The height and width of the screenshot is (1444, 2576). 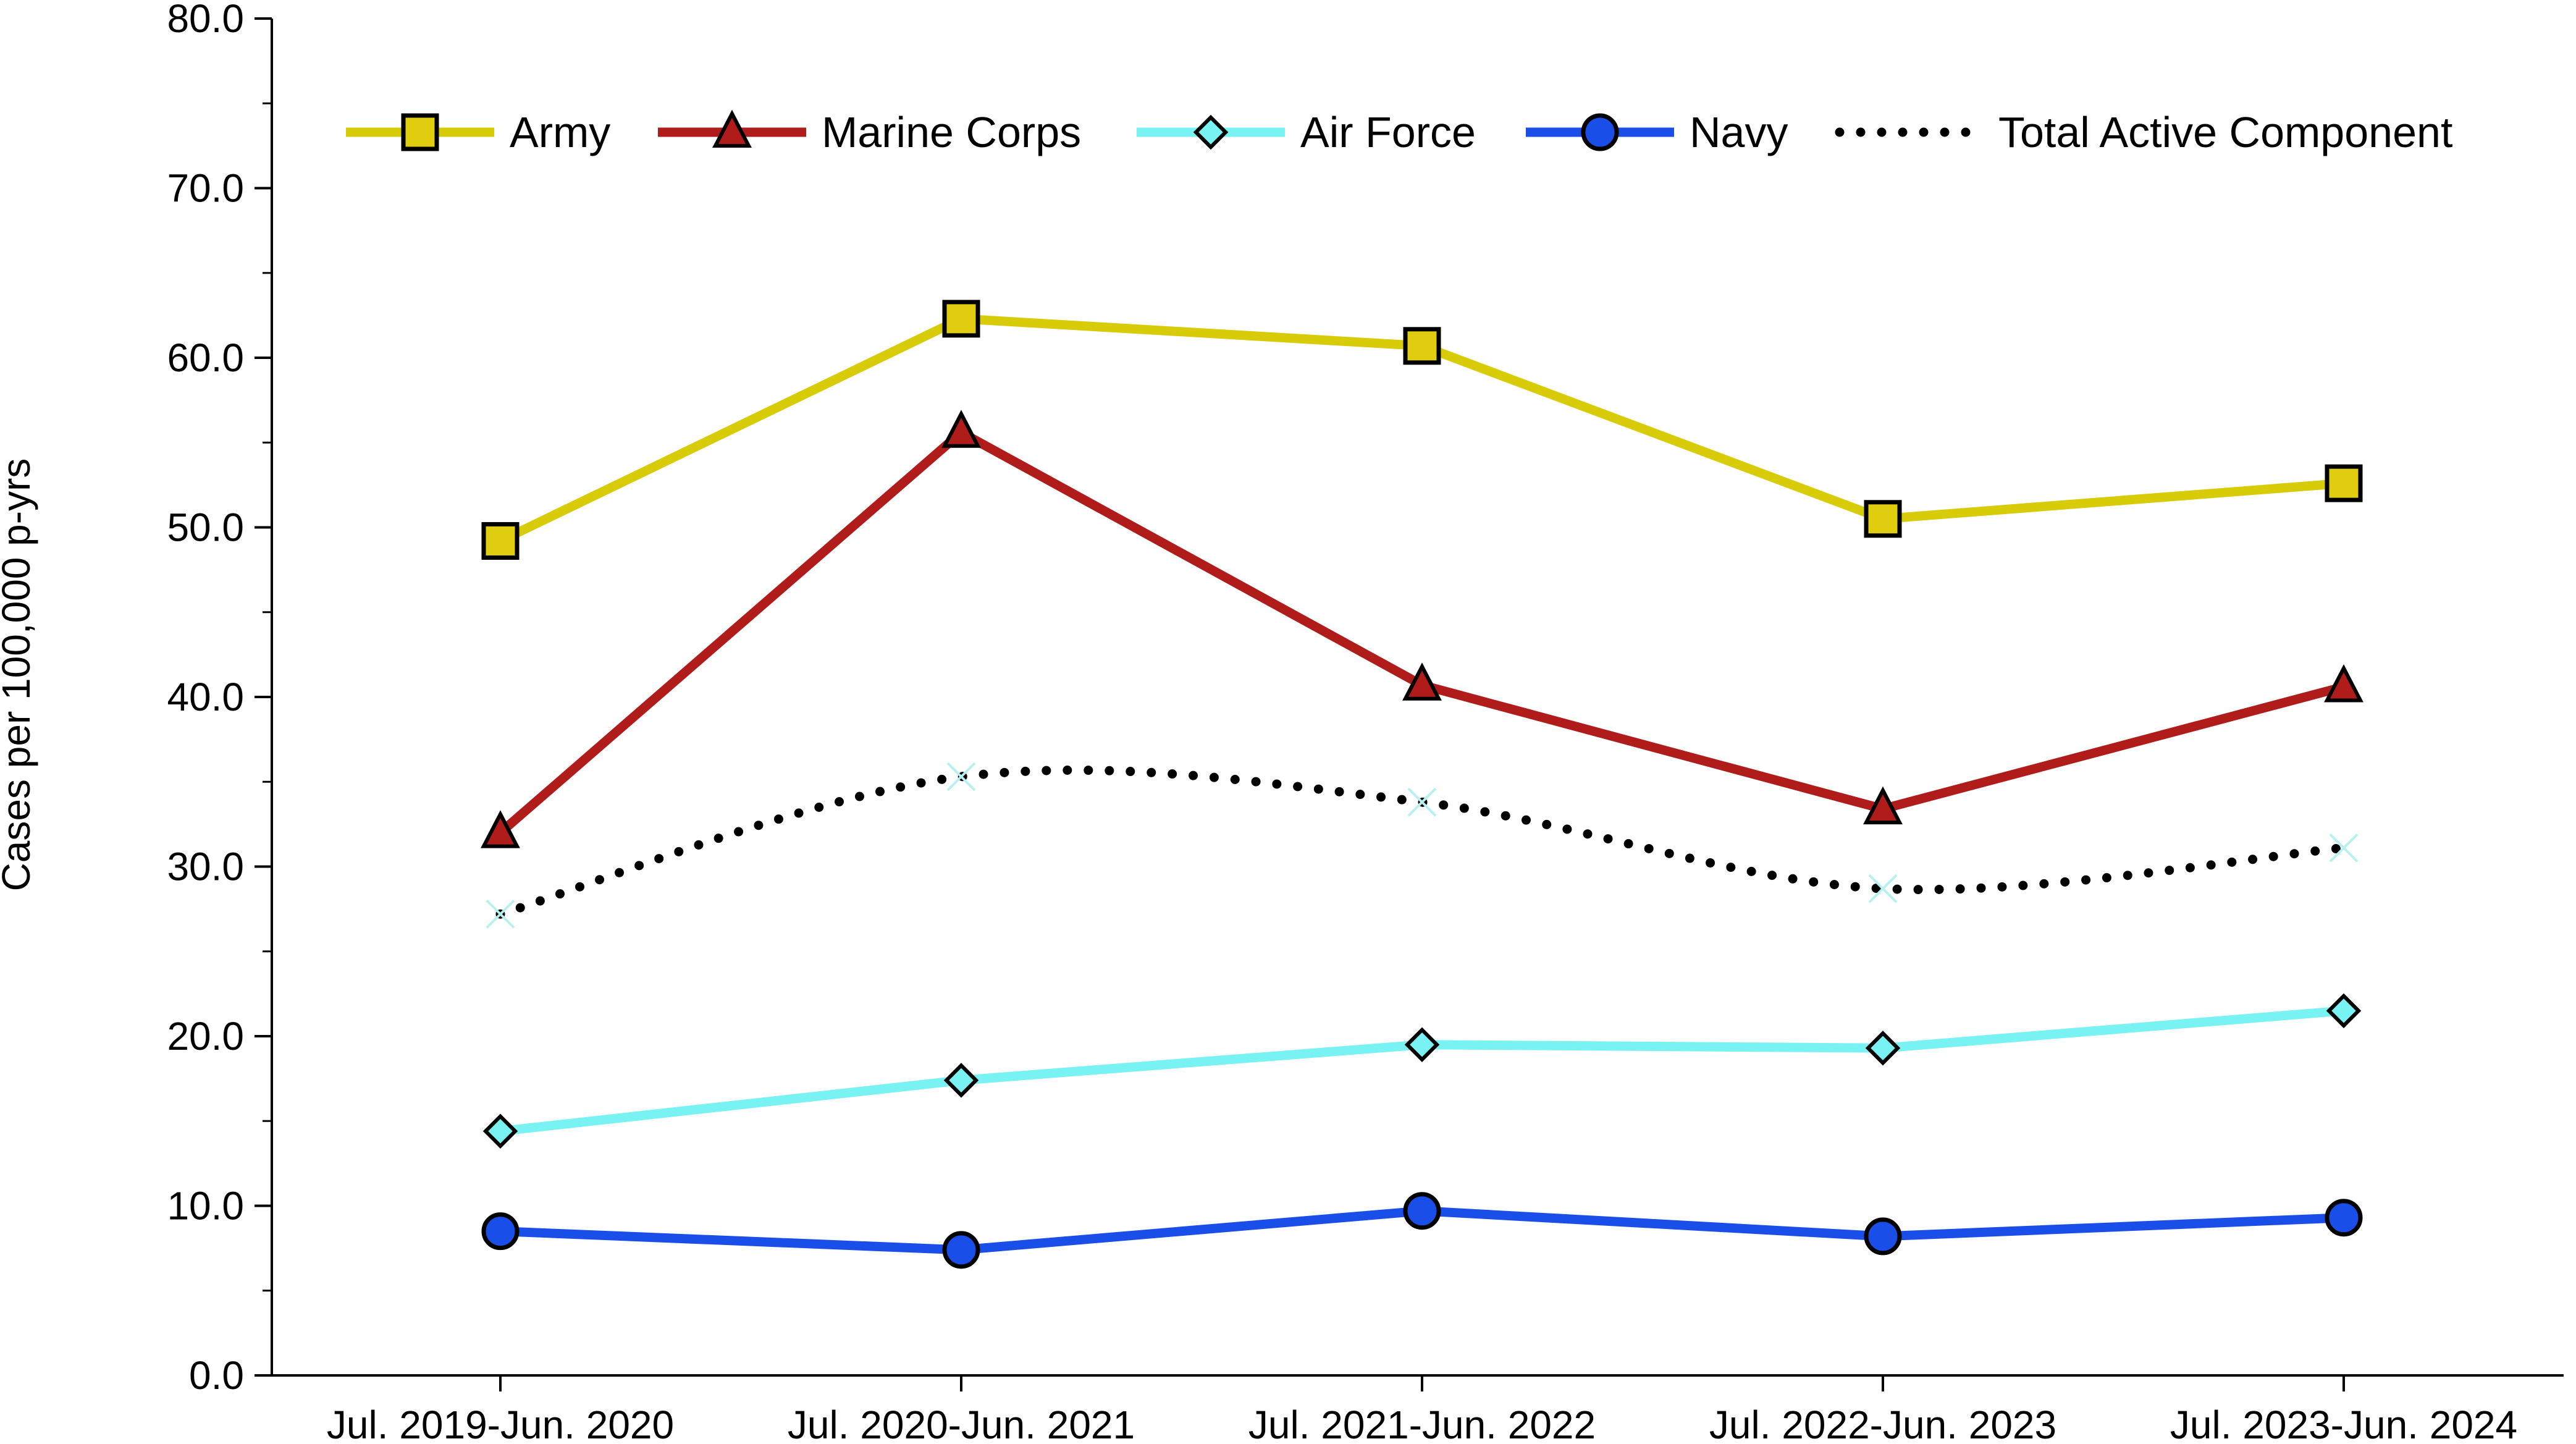 What do you see at coordinates (961, 1423) in the screenshot?
I see `x-tick-label: Jul. 2020-Jun. 2021` at bounding box center [961, 1423].